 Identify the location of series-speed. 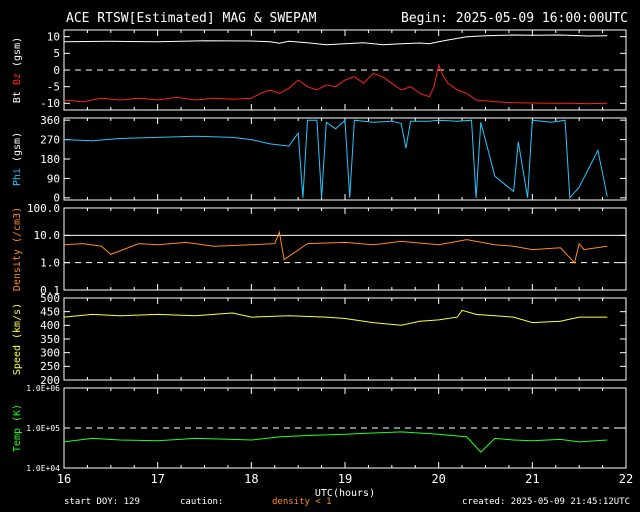
(335, 317).